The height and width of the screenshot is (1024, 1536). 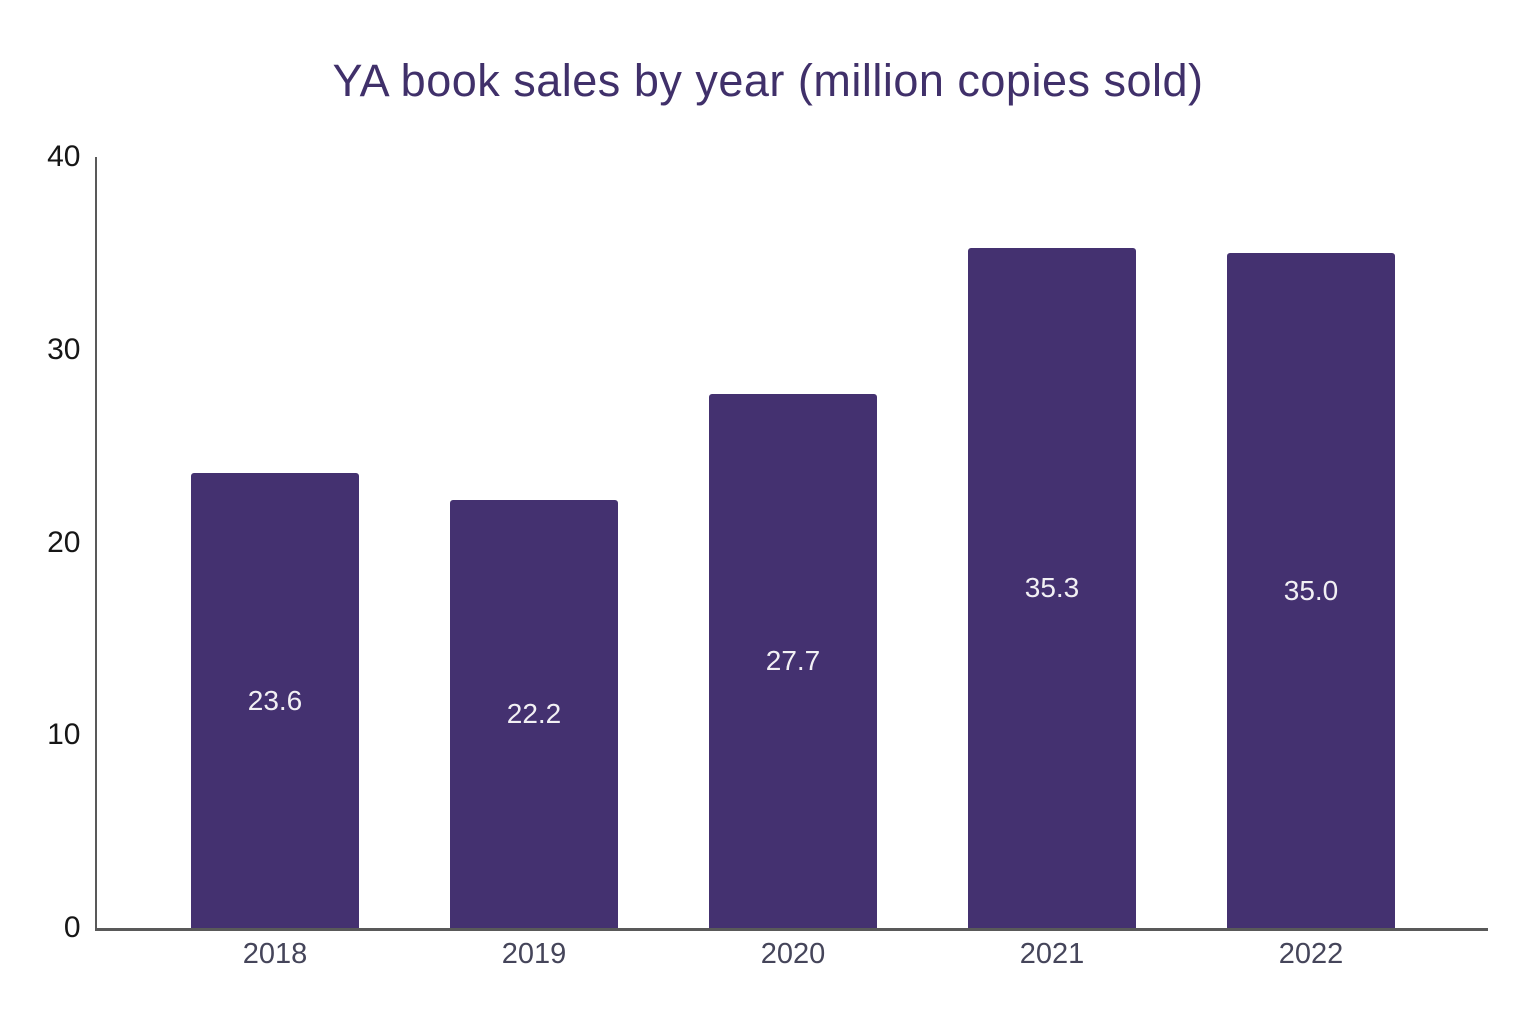 I want to click on bar-value-label: 22.2, so click(x=534, y=714).